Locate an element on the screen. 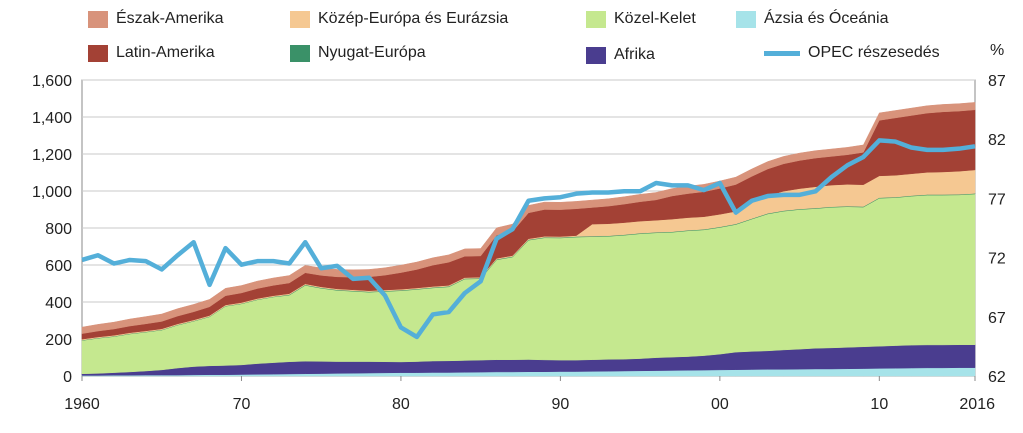 Image resolution: width=1023 pixels, height=433 pixels. legend-label: Afrika is located at coordinates (634, 54).